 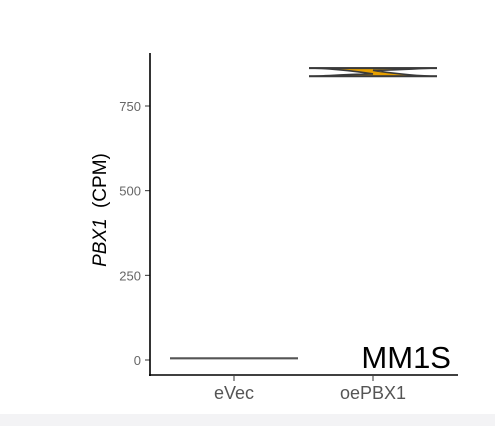 What do you see at coordinates (130, 106) in the screenshot?
I see `y-tick-label: 750` at bounding box center [130, 106].